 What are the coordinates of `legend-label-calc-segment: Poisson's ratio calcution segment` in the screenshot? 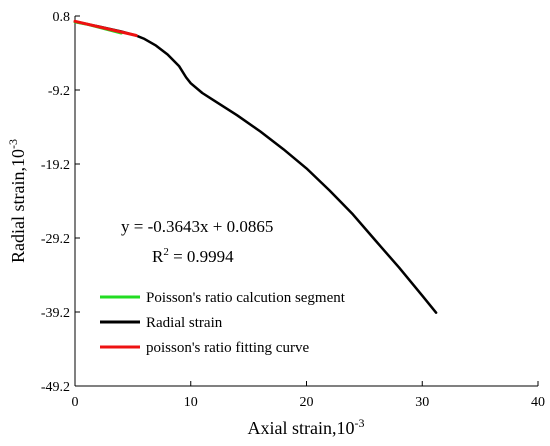 It's located at (246, 298).